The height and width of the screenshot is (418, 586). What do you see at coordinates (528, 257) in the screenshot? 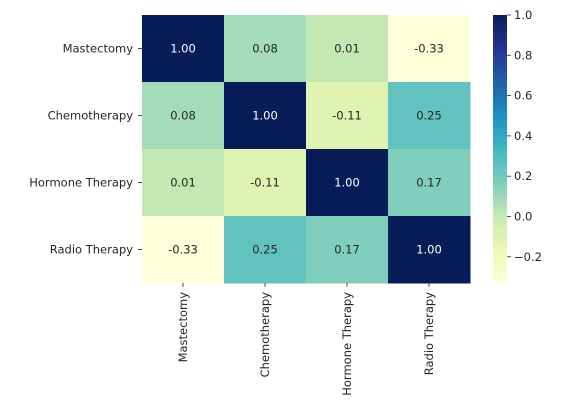
I see `colorbar-tick-label: −0.2` at bounding box center [528, 257].